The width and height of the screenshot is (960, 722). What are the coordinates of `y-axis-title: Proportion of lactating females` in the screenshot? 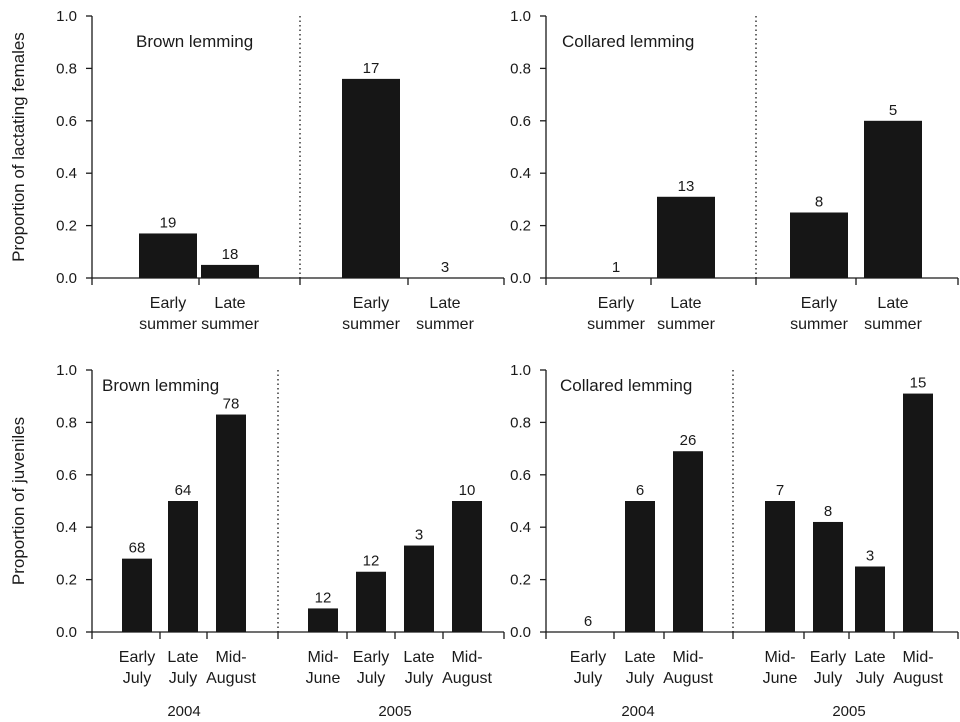 It's located at (18, 147).